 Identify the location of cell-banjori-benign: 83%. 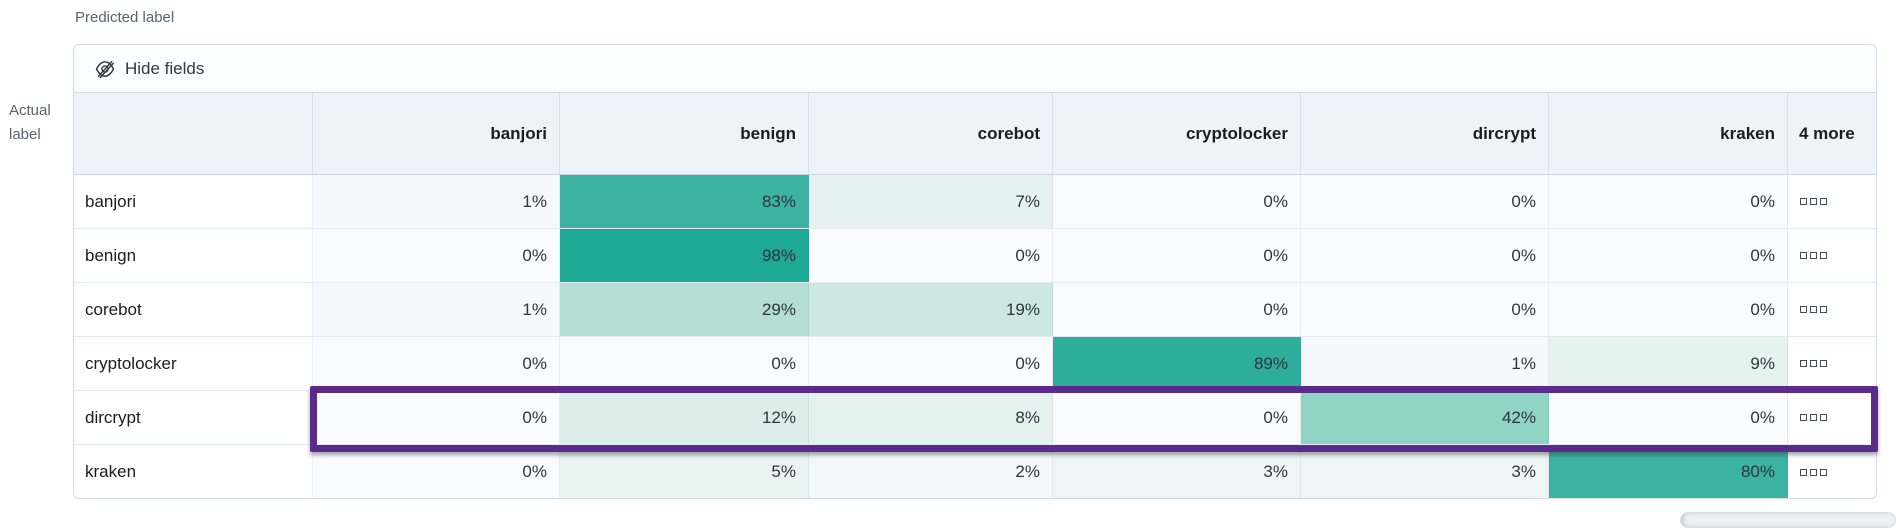
(684, 201).